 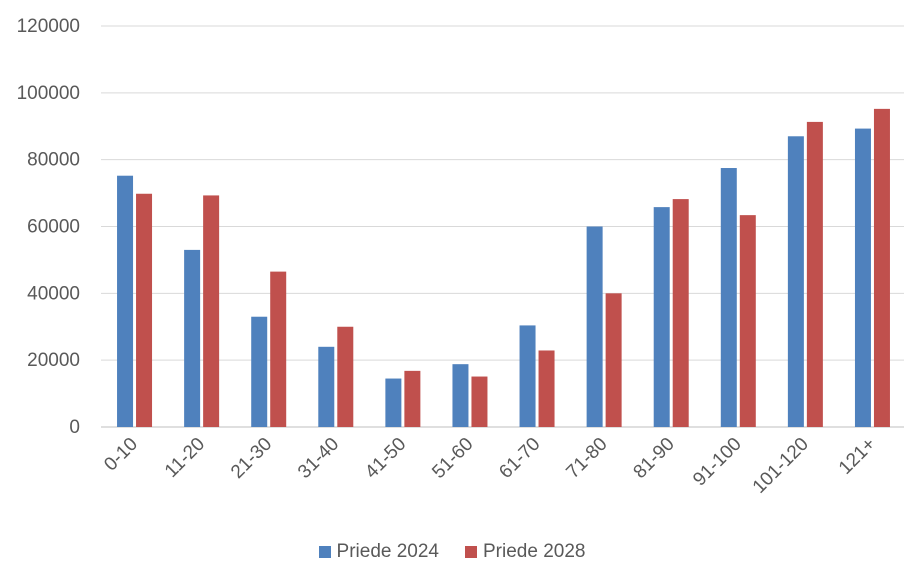 I want to click on x-tick-label: 11-20, so click(x=185, y=458).